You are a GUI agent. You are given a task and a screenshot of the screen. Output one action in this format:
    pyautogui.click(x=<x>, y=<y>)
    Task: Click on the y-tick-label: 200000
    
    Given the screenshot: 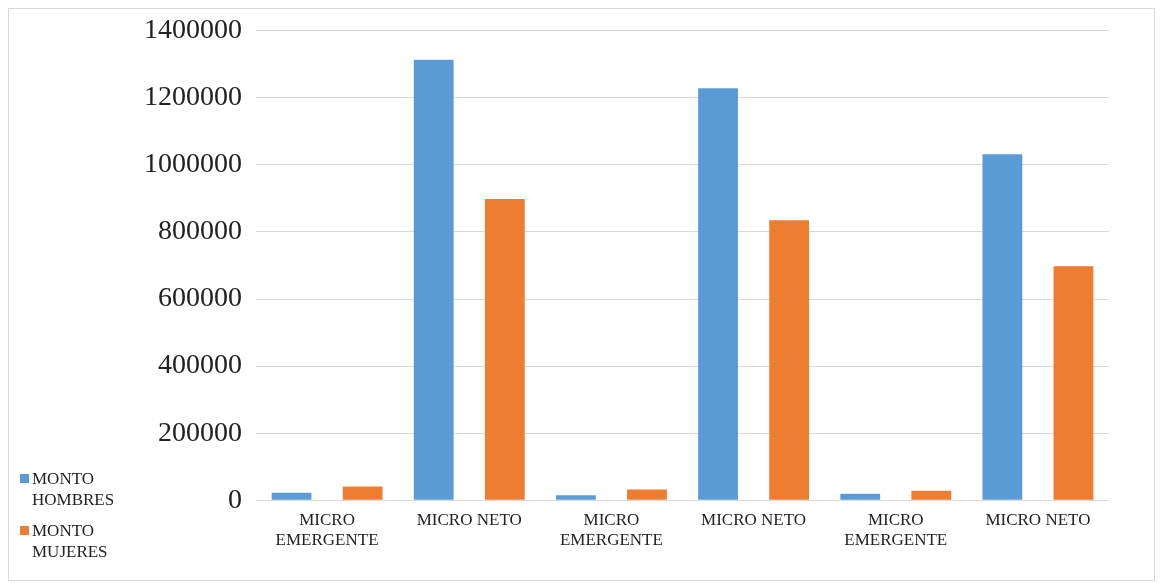 What is the action you would take?
    pyautogui.click(x=200, y=431)
    